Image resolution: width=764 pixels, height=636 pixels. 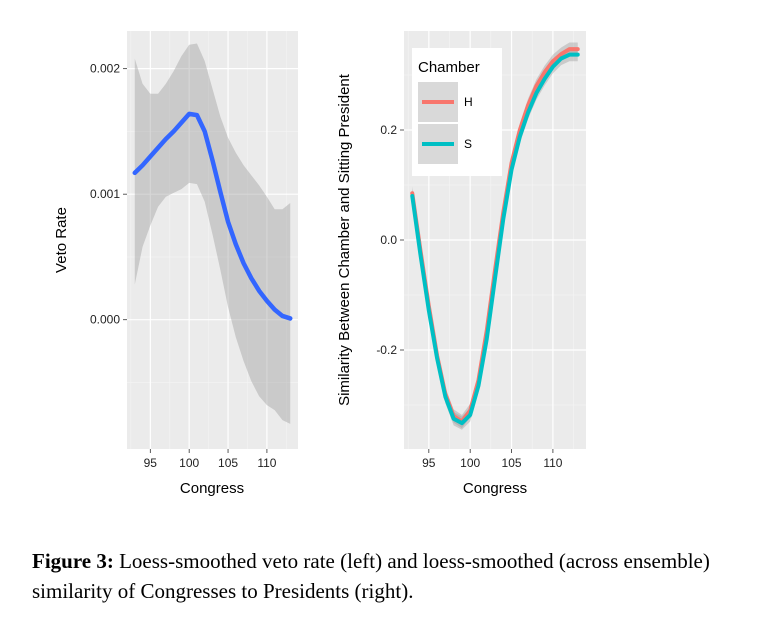 I want to click on chamber-legend: Chamber H S, so click(x=457, y=112).